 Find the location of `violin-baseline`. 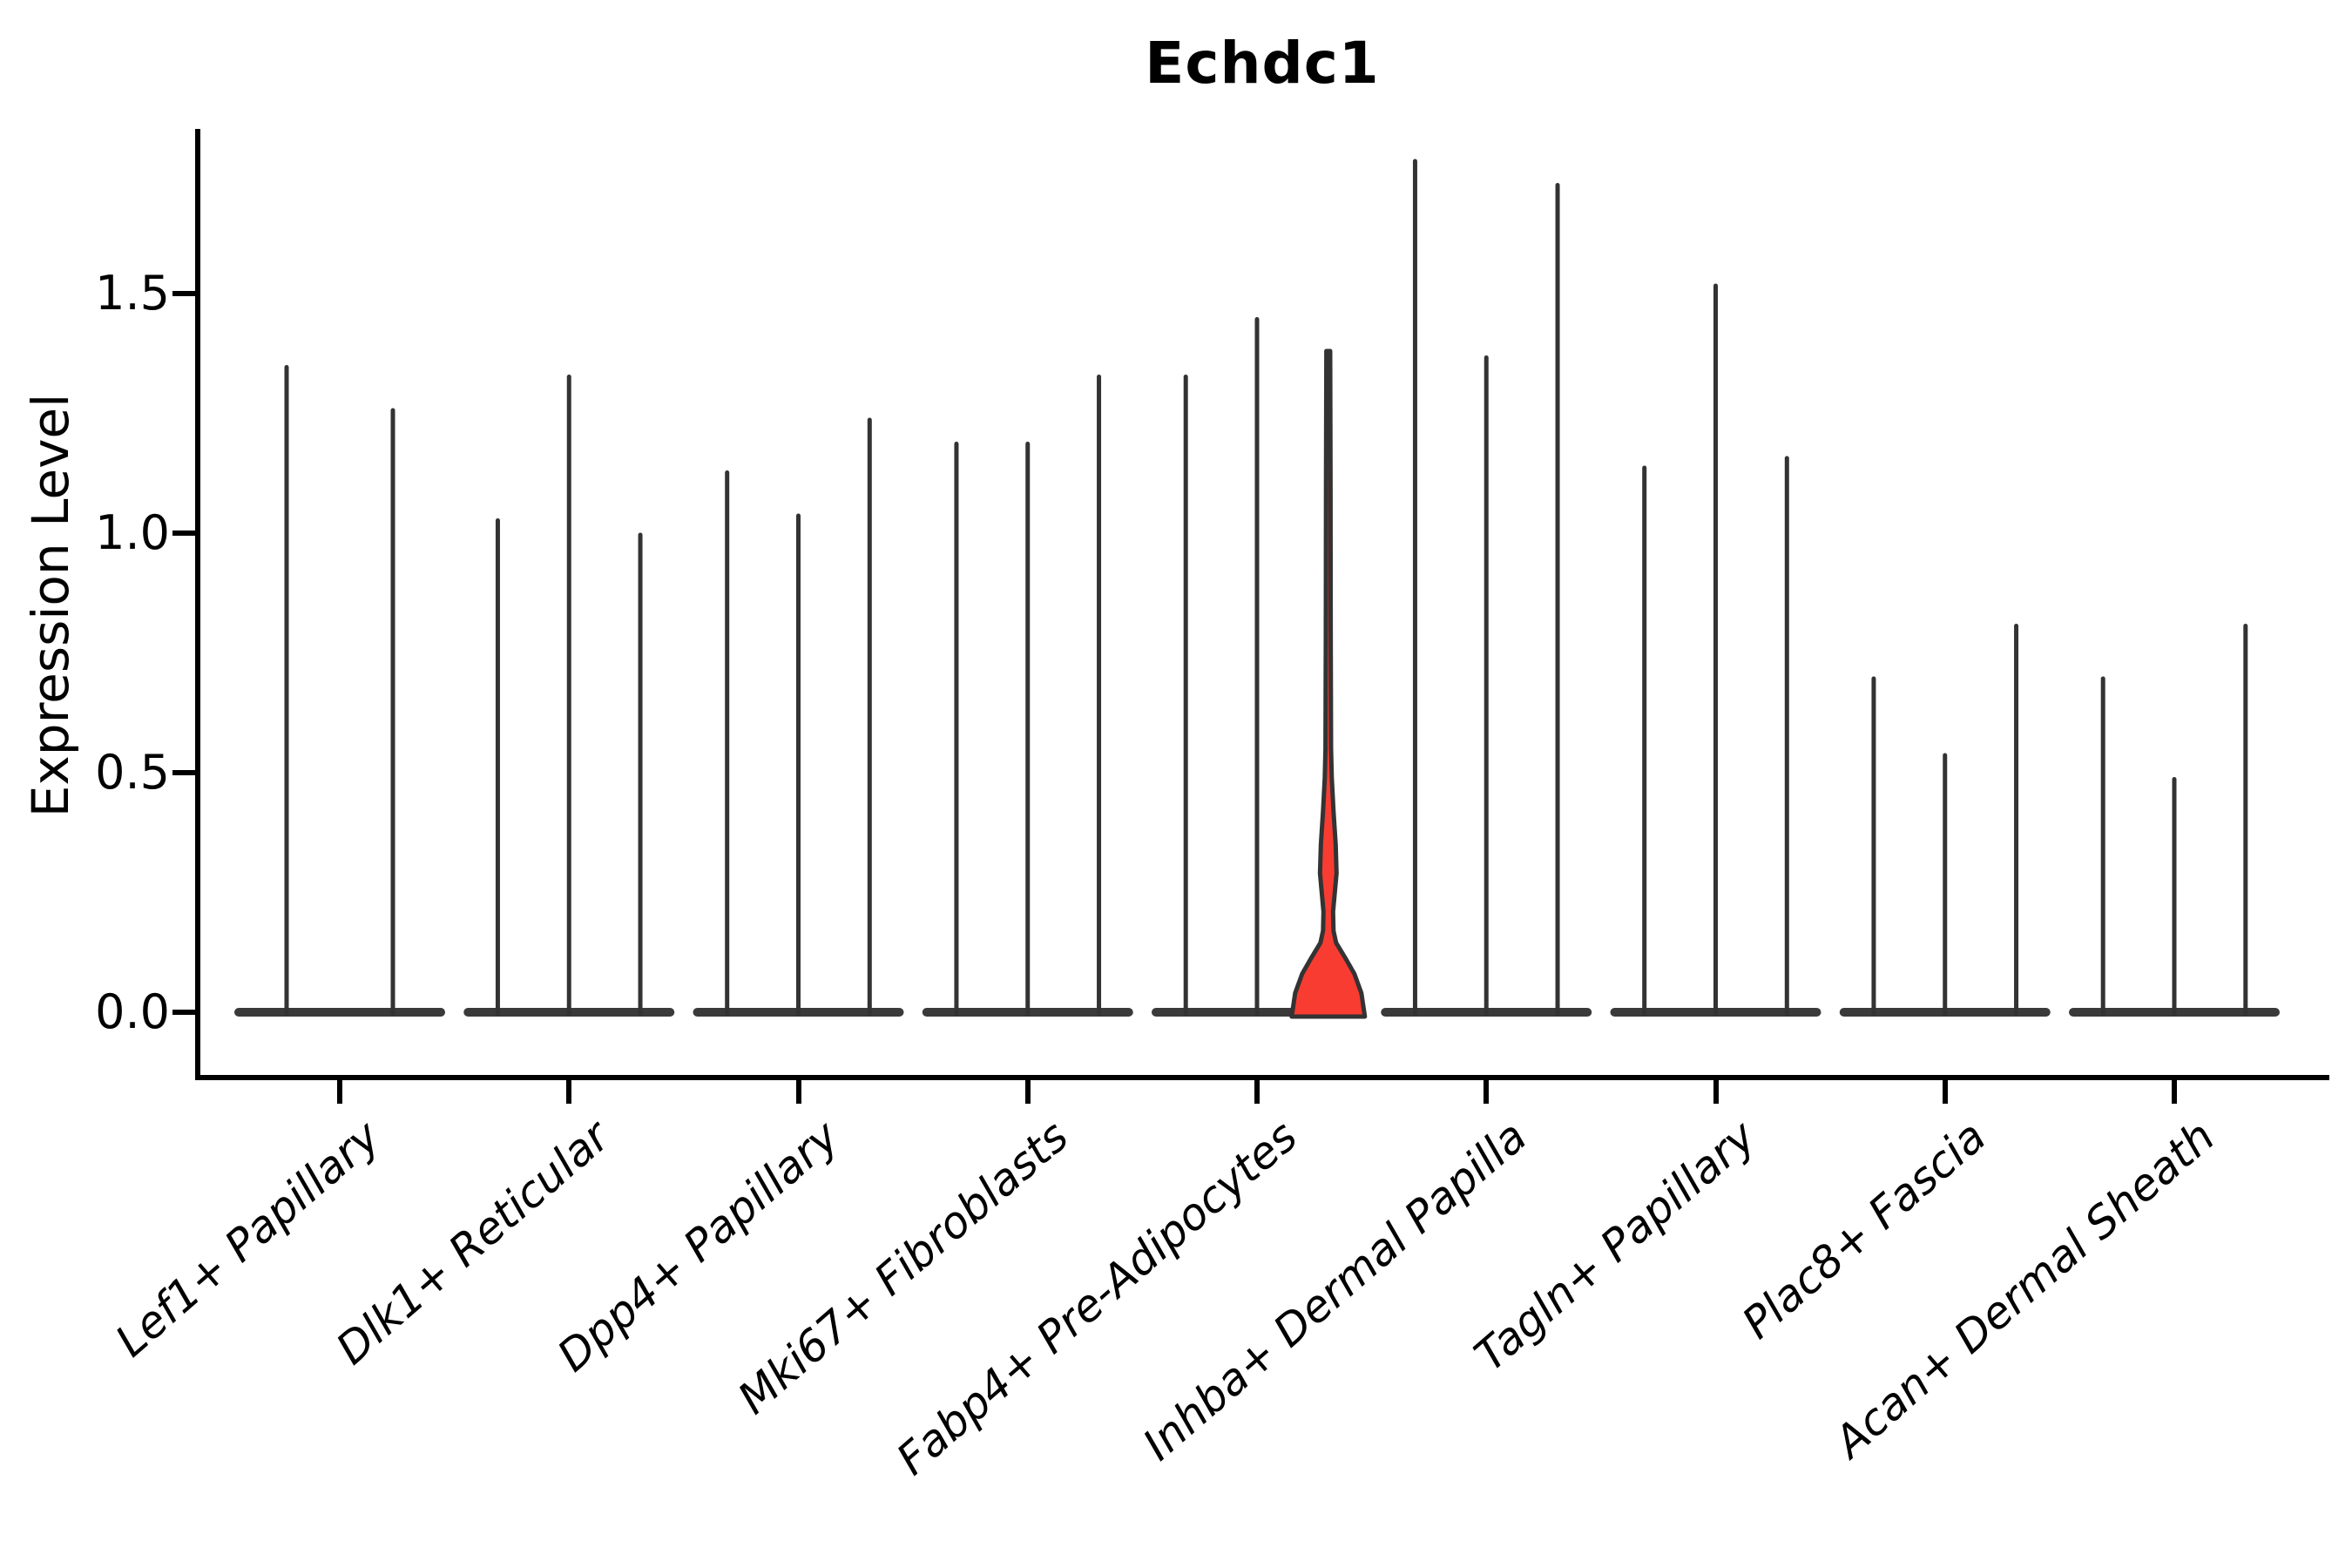

violin-baseline is located at coordinates (339, 1013).